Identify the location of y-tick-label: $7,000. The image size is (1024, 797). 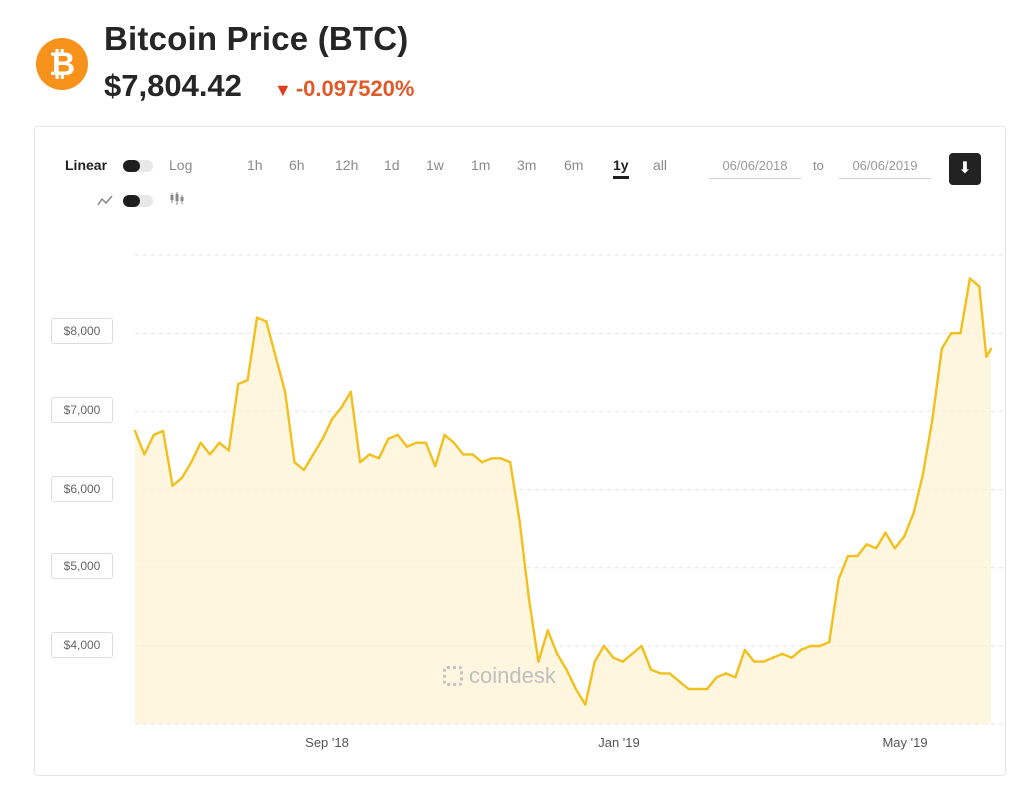
(82, 410).